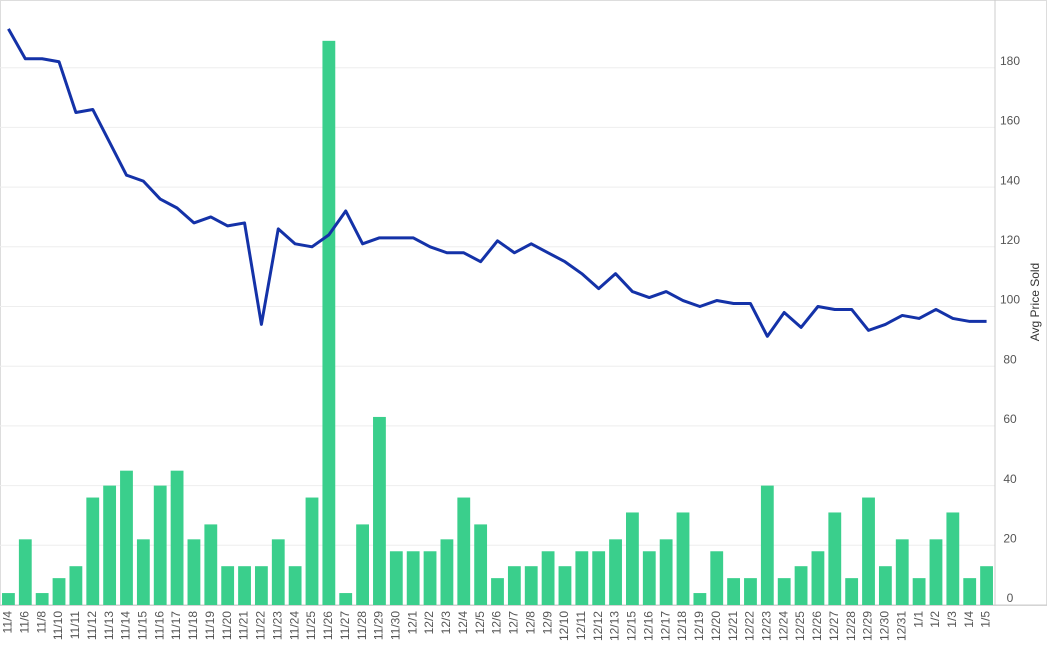 Image resolution: width=1047 pixels, height=653 pixels. Describe the element at coordinates (75, 625) in the screenshot. I see `x-tick-label: 11/11` at that location.